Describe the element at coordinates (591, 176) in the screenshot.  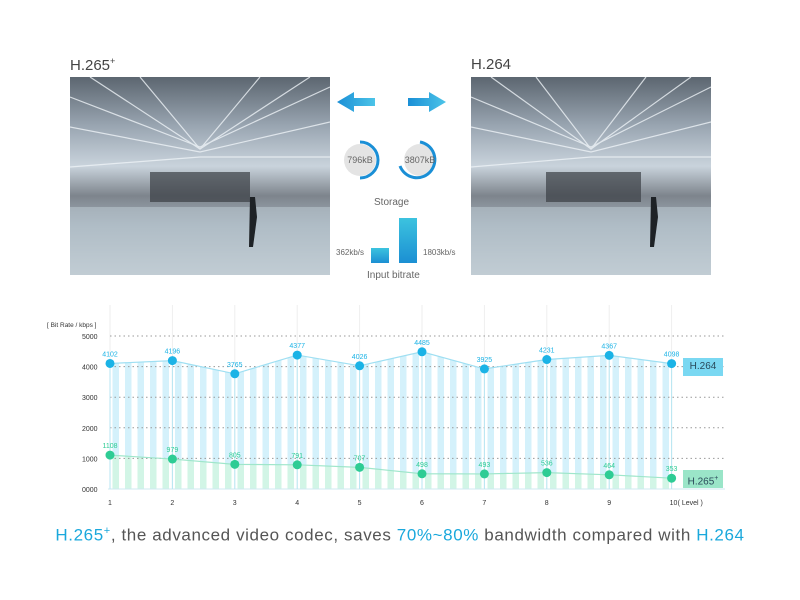
I see `h264-airport-photo` at that location.